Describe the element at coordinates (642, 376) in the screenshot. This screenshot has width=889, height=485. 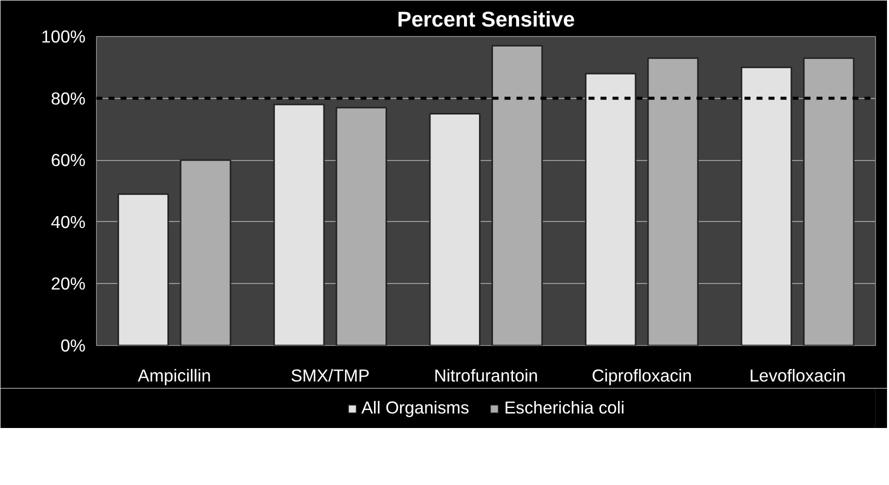
I see `x-tick-label: Ciprofloxacin` at that location.